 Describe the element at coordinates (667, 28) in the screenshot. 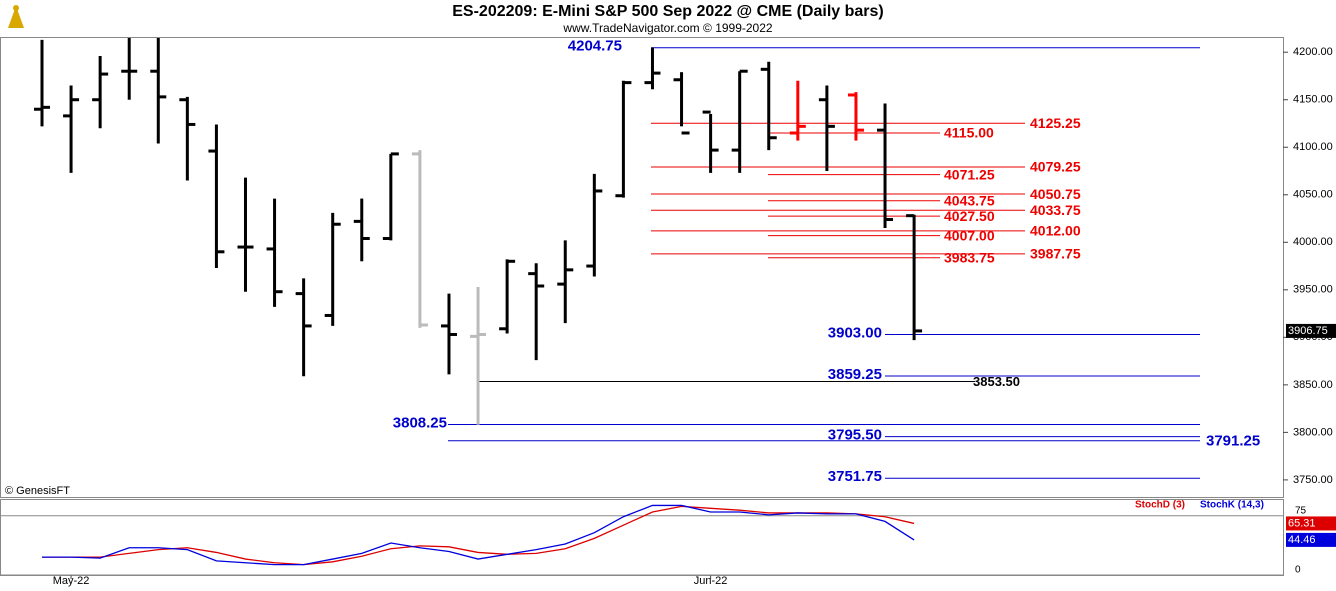

I see `chart-subtitle: www.TradeNavigator.com © 1999-2022` at that location.